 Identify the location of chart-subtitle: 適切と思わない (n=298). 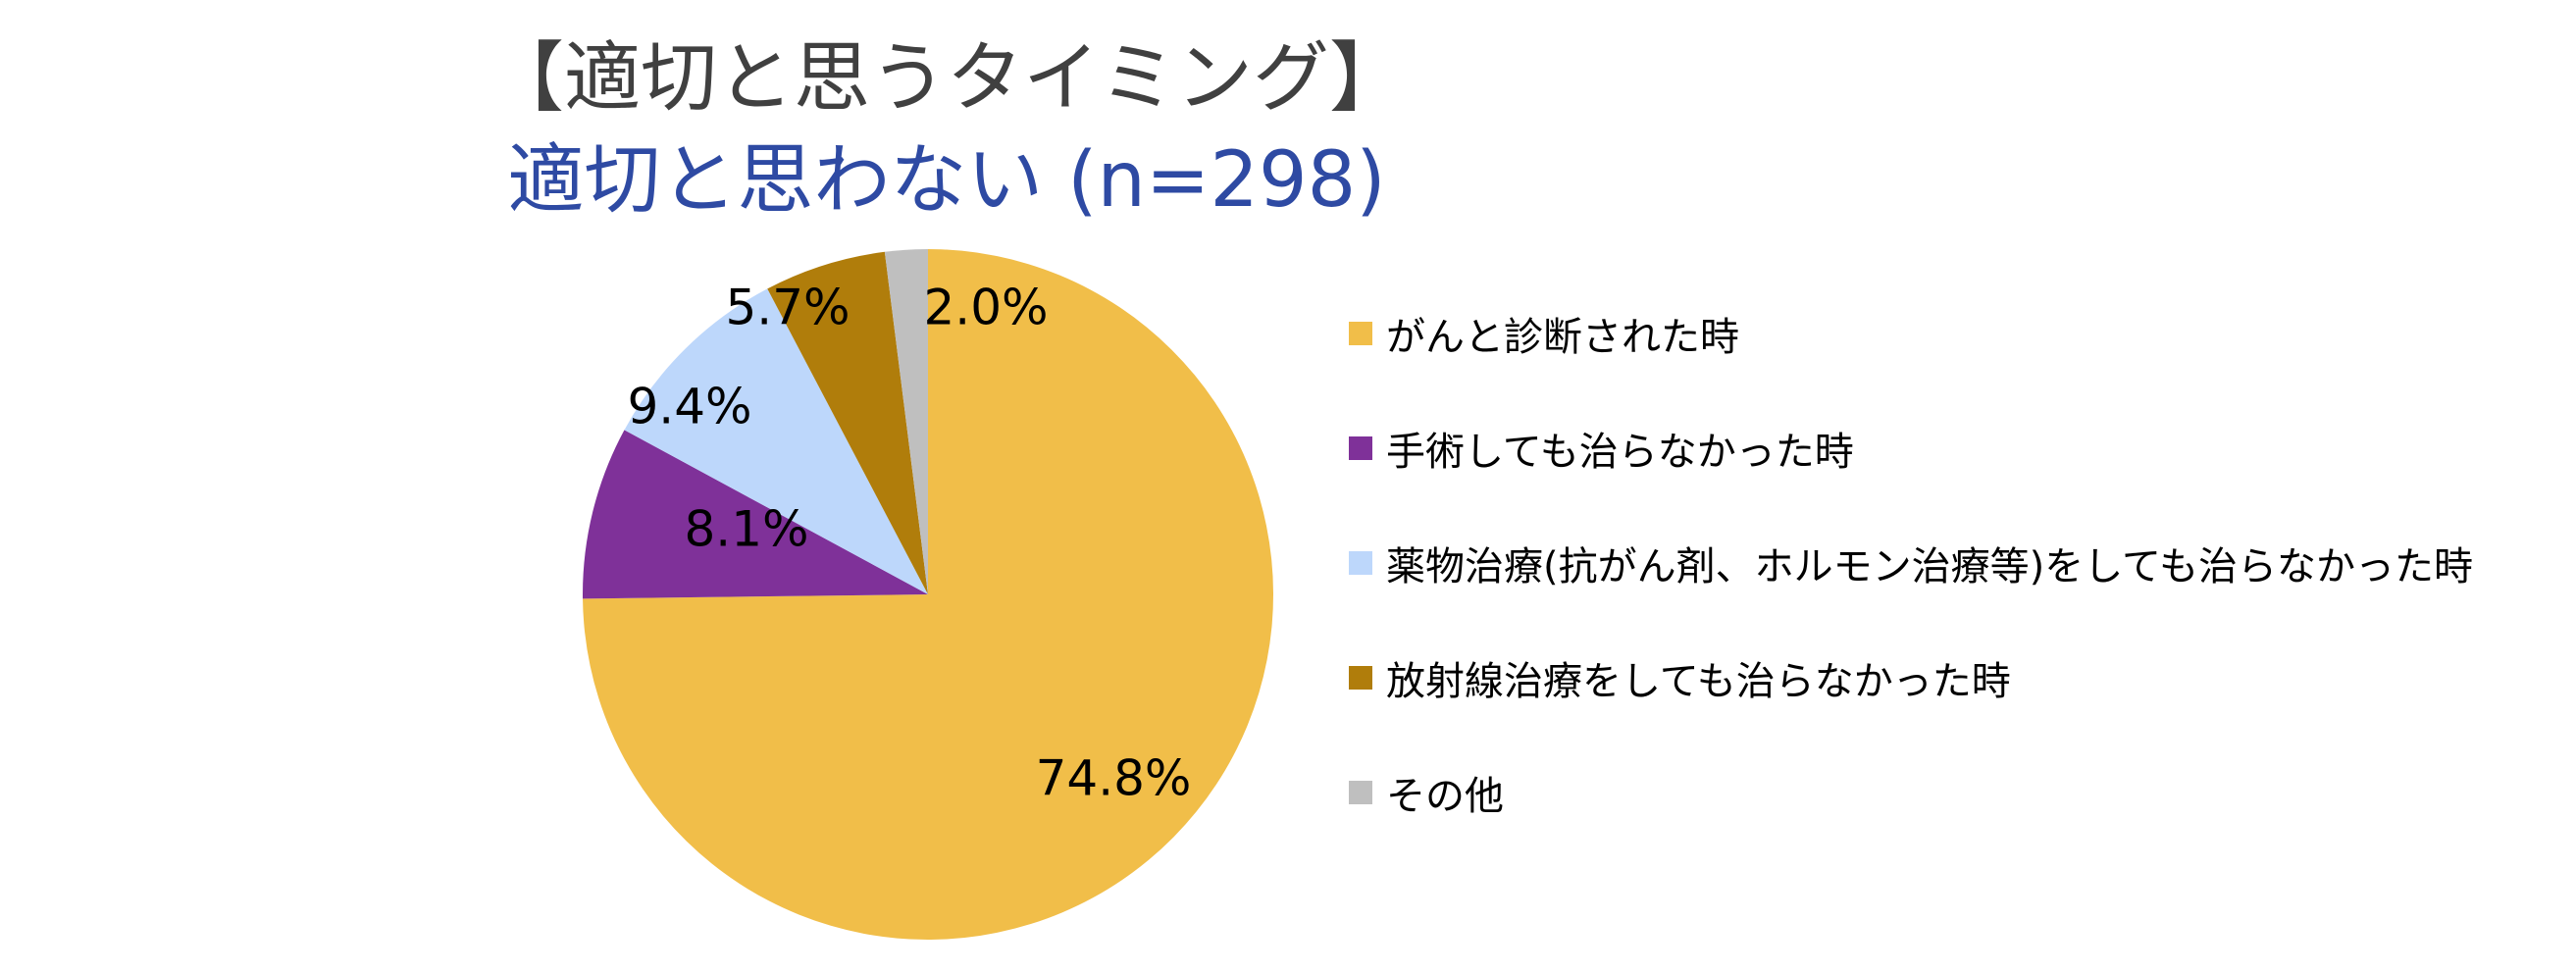
(946, 180).